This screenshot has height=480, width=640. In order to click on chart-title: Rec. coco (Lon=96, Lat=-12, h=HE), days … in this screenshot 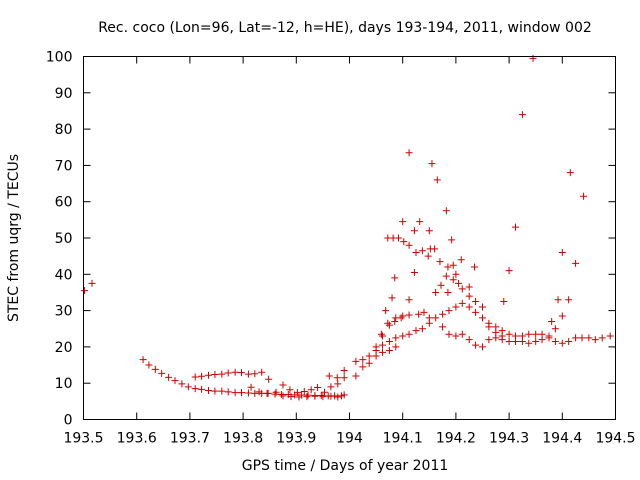, I will do `click(345, 28)`.